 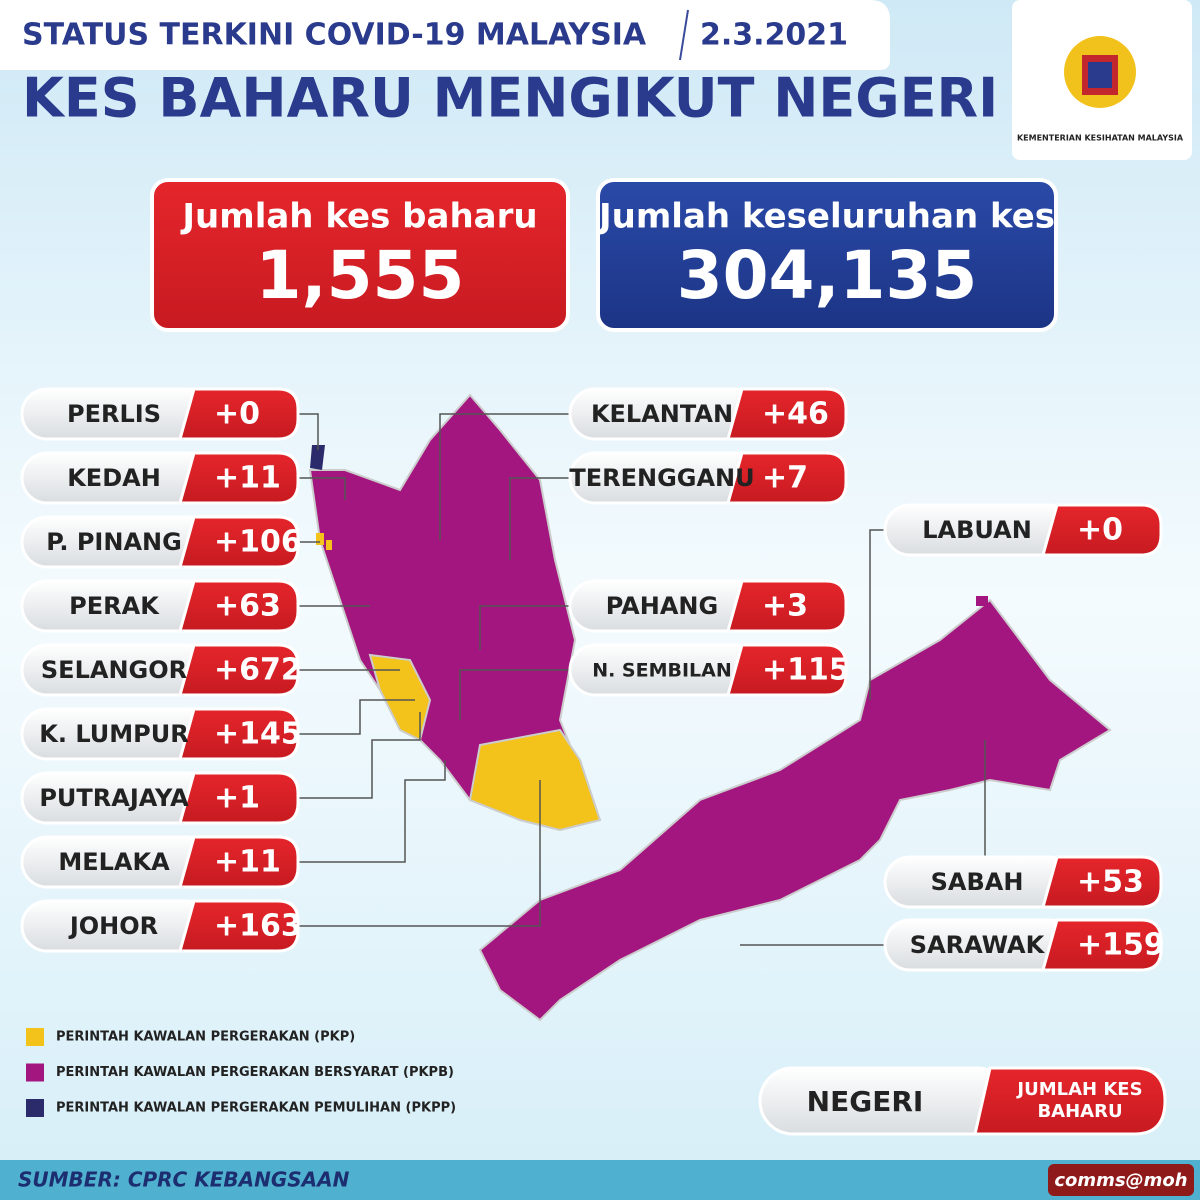 I want to click on state-name: PERLIS, so click(x=114, y=414).